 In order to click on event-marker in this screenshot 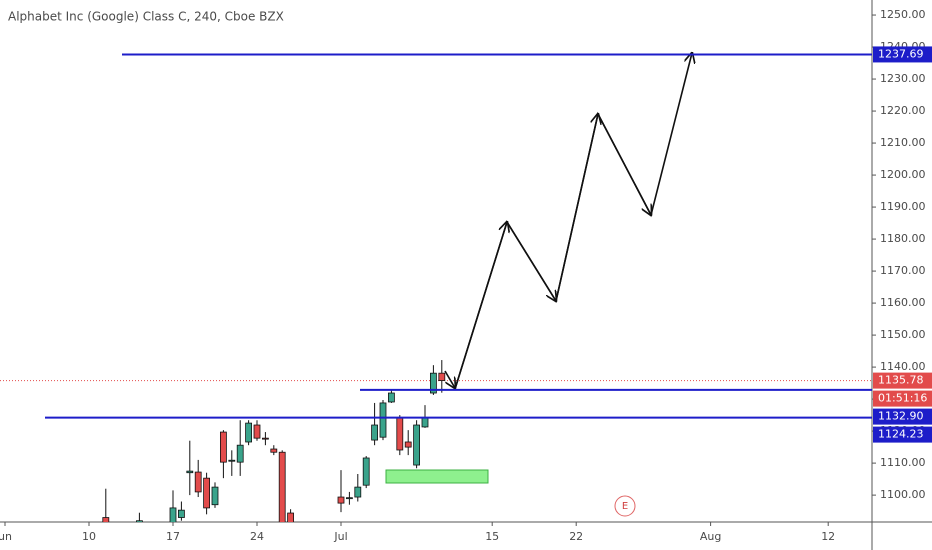, I will do `click(625, 506)`.